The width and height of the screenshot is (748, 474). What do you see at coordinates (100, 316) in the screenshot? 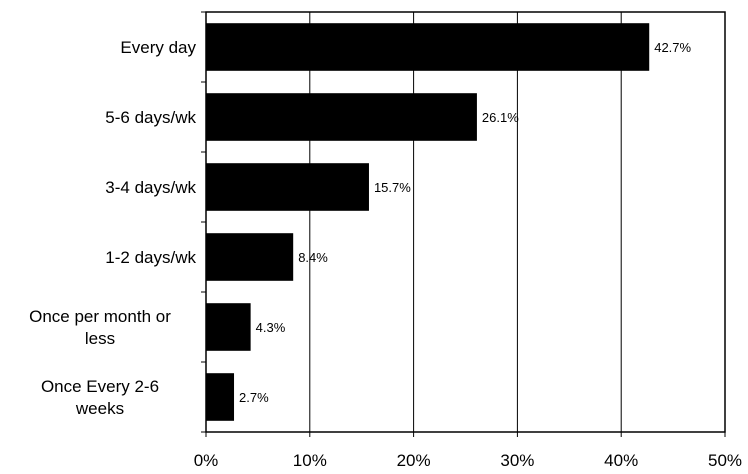
I see `category-label-4-line-0: Once per month or` at bounding box center [100, 316].